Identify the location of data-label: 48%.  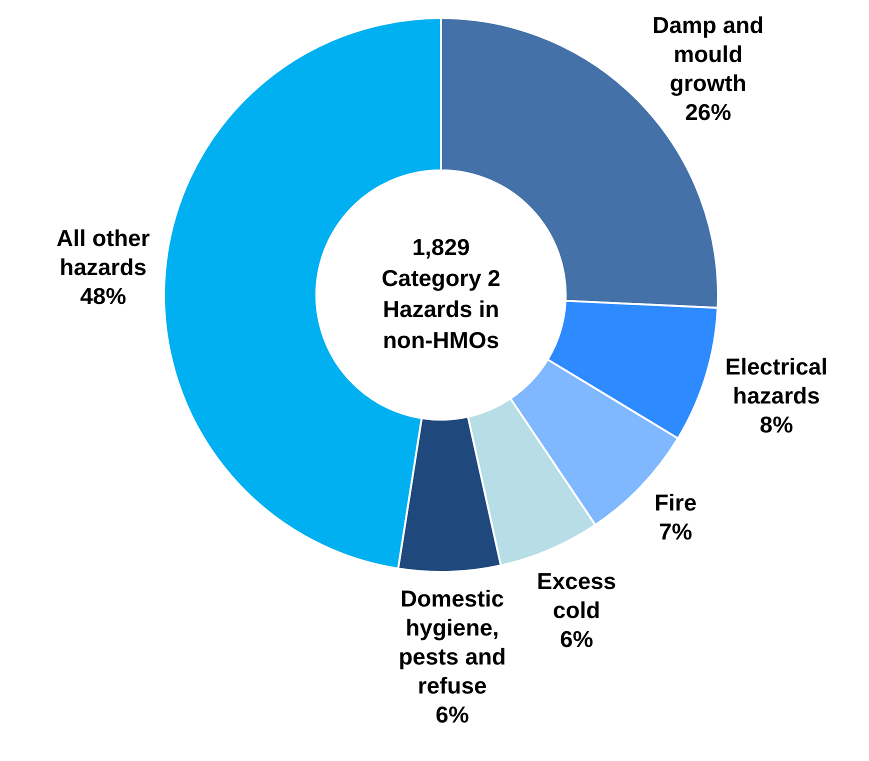
(103, 296).